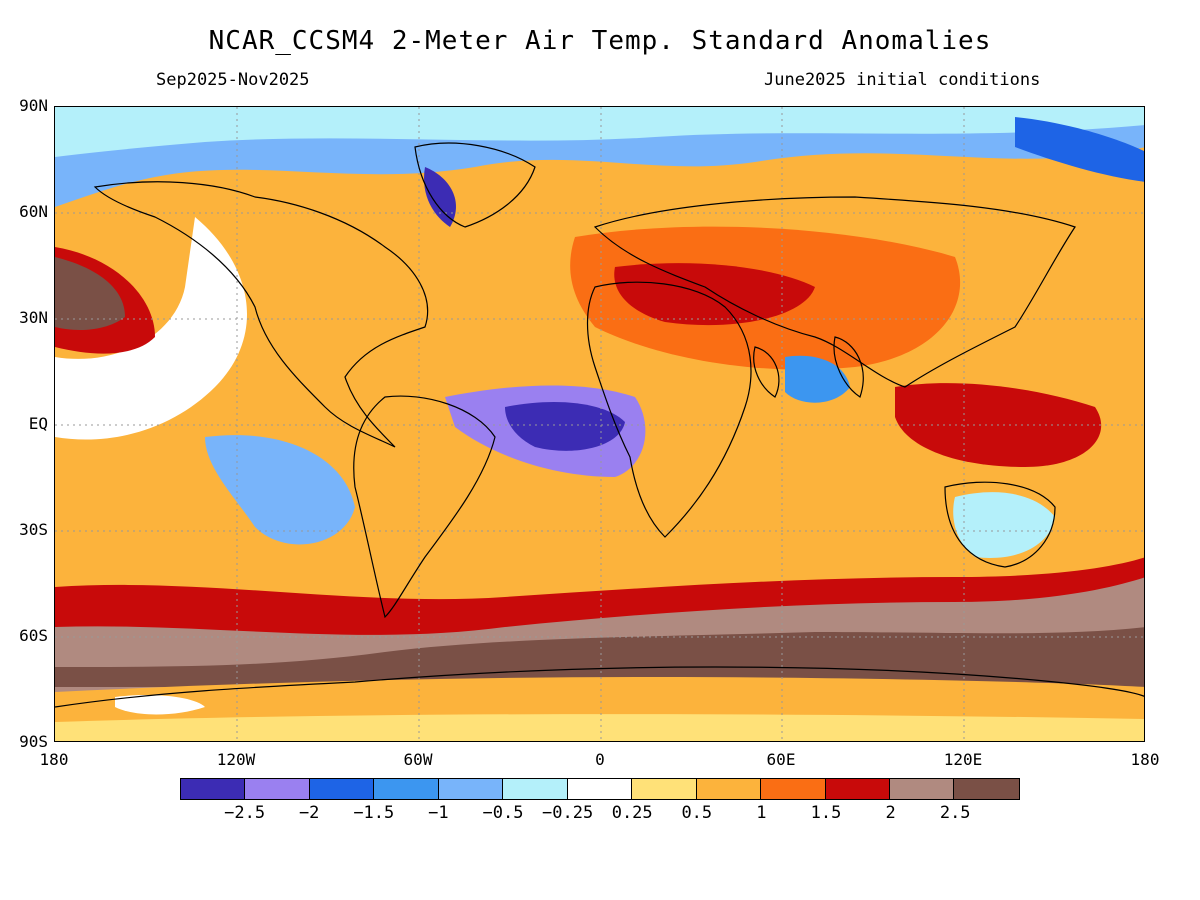  What do you see at coordinates (600, 759) in the screenshot?
I see `lon-label-0: 0` at bounding box center [600, 759].